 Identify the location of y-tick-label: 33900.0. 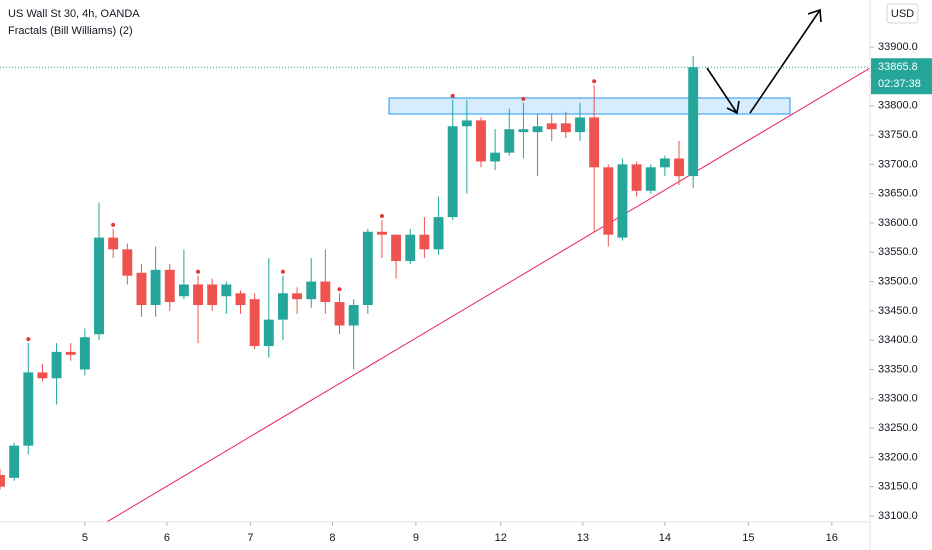
(898, 47).